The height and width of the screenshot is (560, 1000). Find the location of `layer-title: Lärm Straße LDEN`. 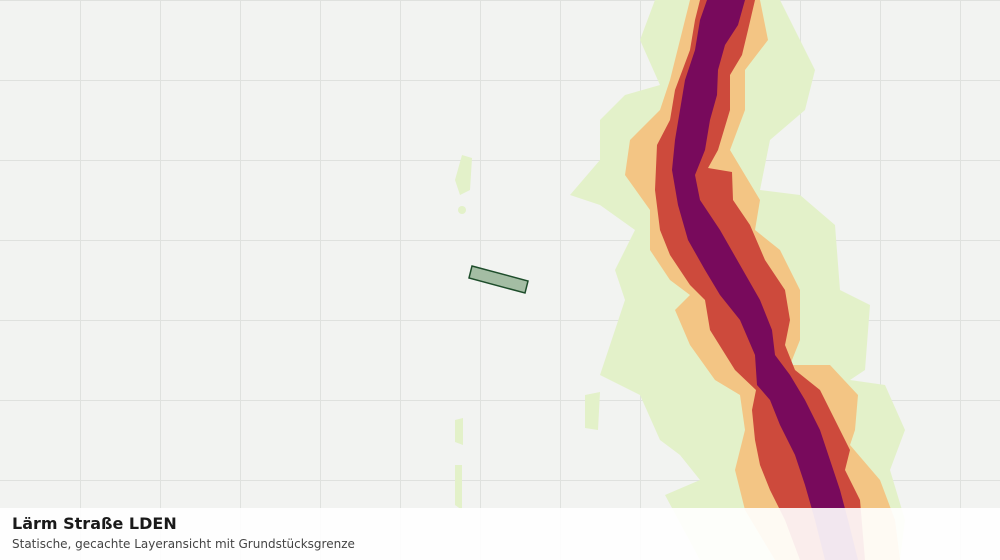

layer-title: Lärm Straße LDEN is located at coordinates (94, 523).